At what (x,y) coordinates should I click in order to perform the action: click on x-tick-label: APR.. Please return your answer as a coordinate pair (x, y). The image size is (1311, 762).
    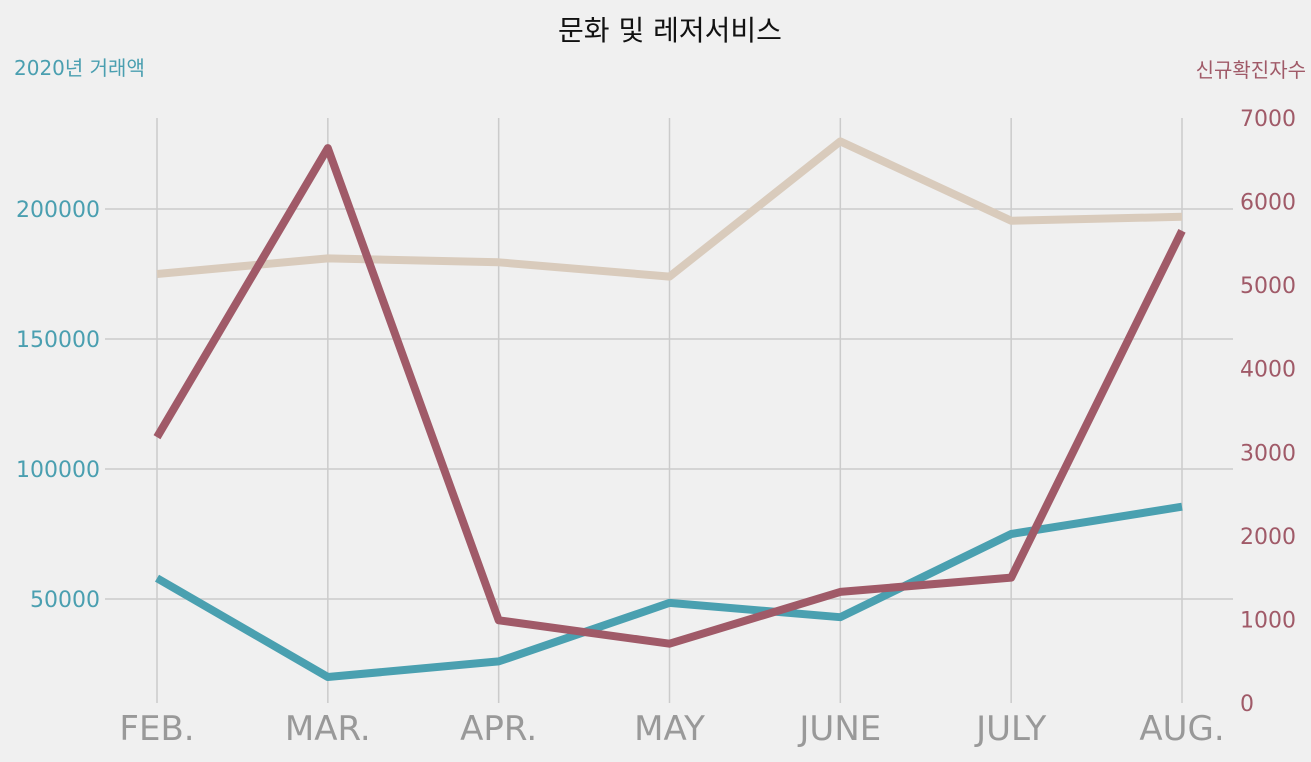
    Looking at the image, I should click on (498, 729).